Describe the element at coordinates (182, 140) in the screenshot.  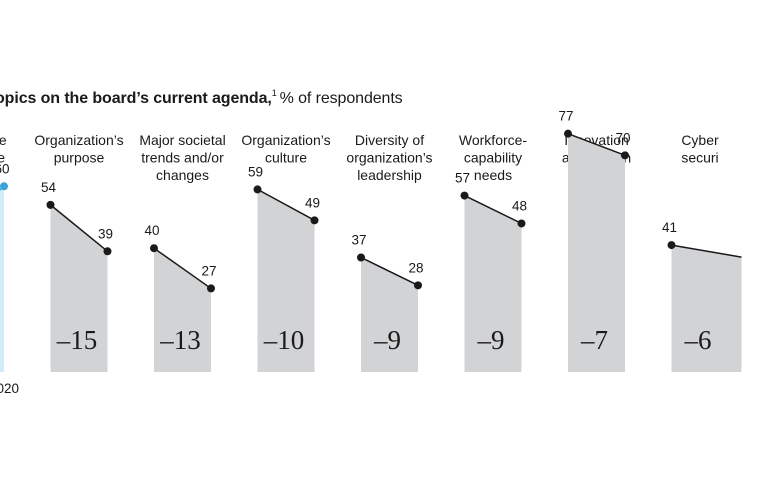
I see `category-label: Major societal` at that location.